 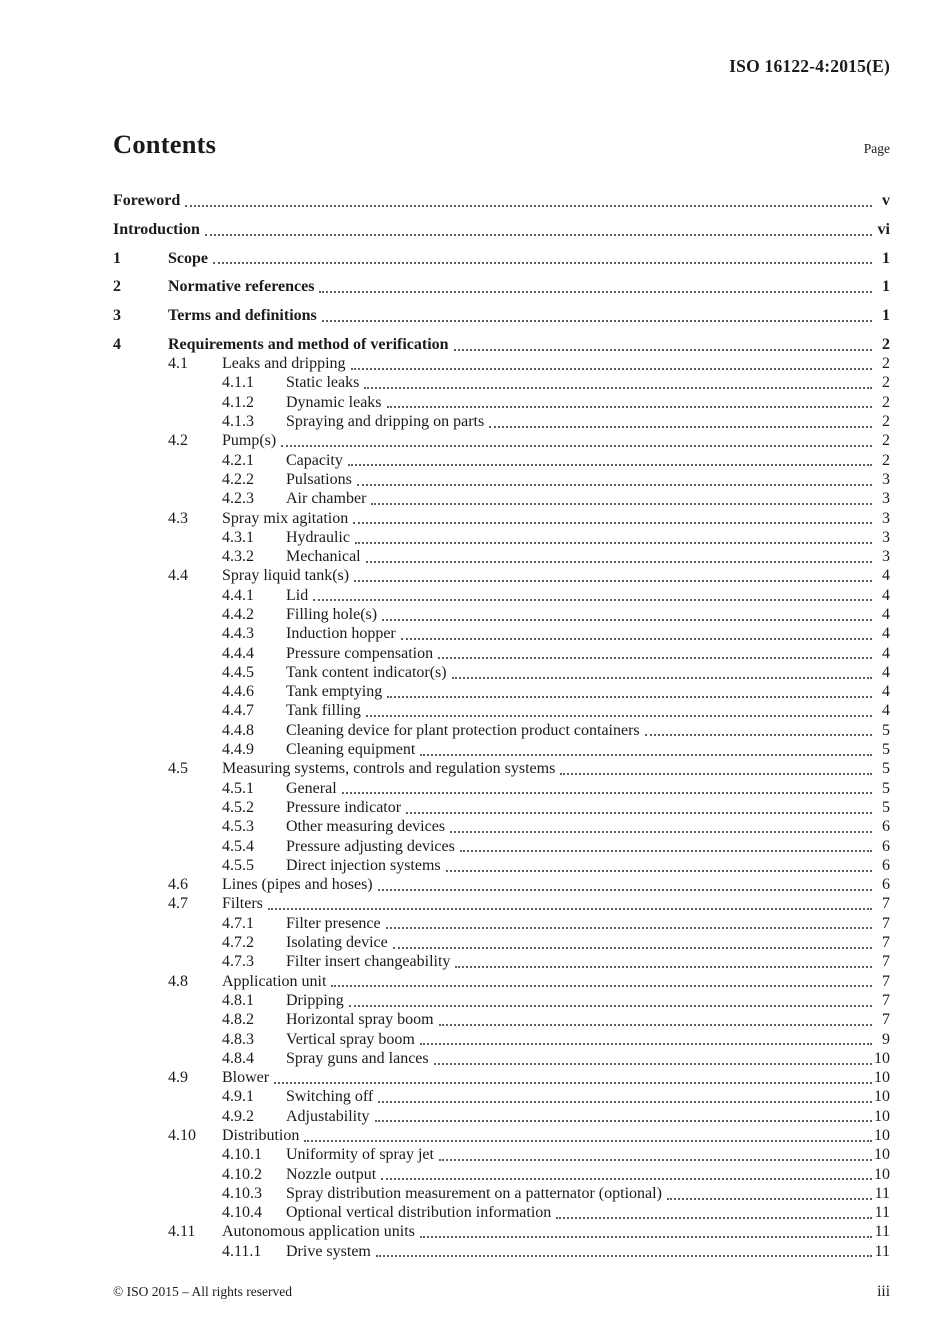 What do you see at coordinates (501, 1231) in the screenshot?
I see `toc-entry: 4.11 Autonomous application units 11` at bounding box center [501, 1231].